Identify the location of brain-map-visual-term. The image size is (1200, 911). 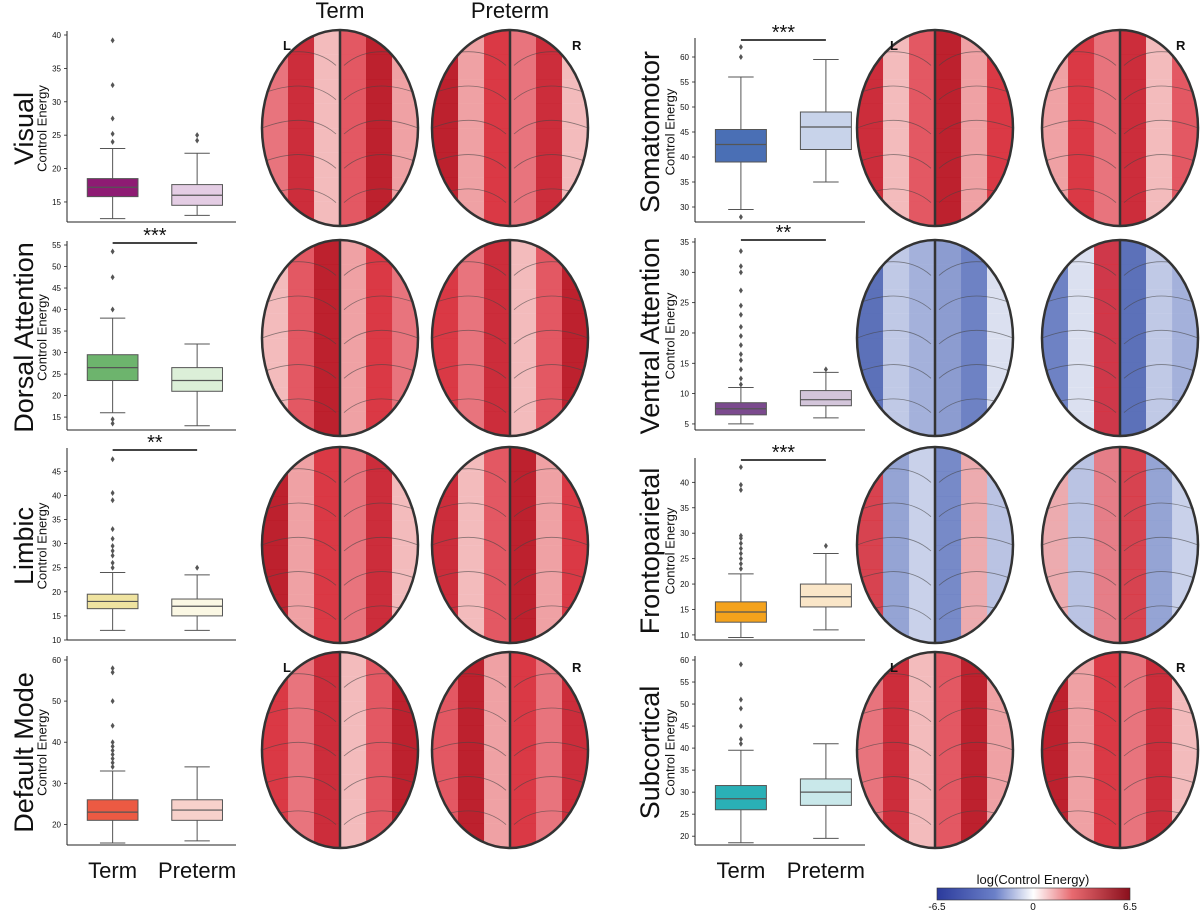
(340, 128).